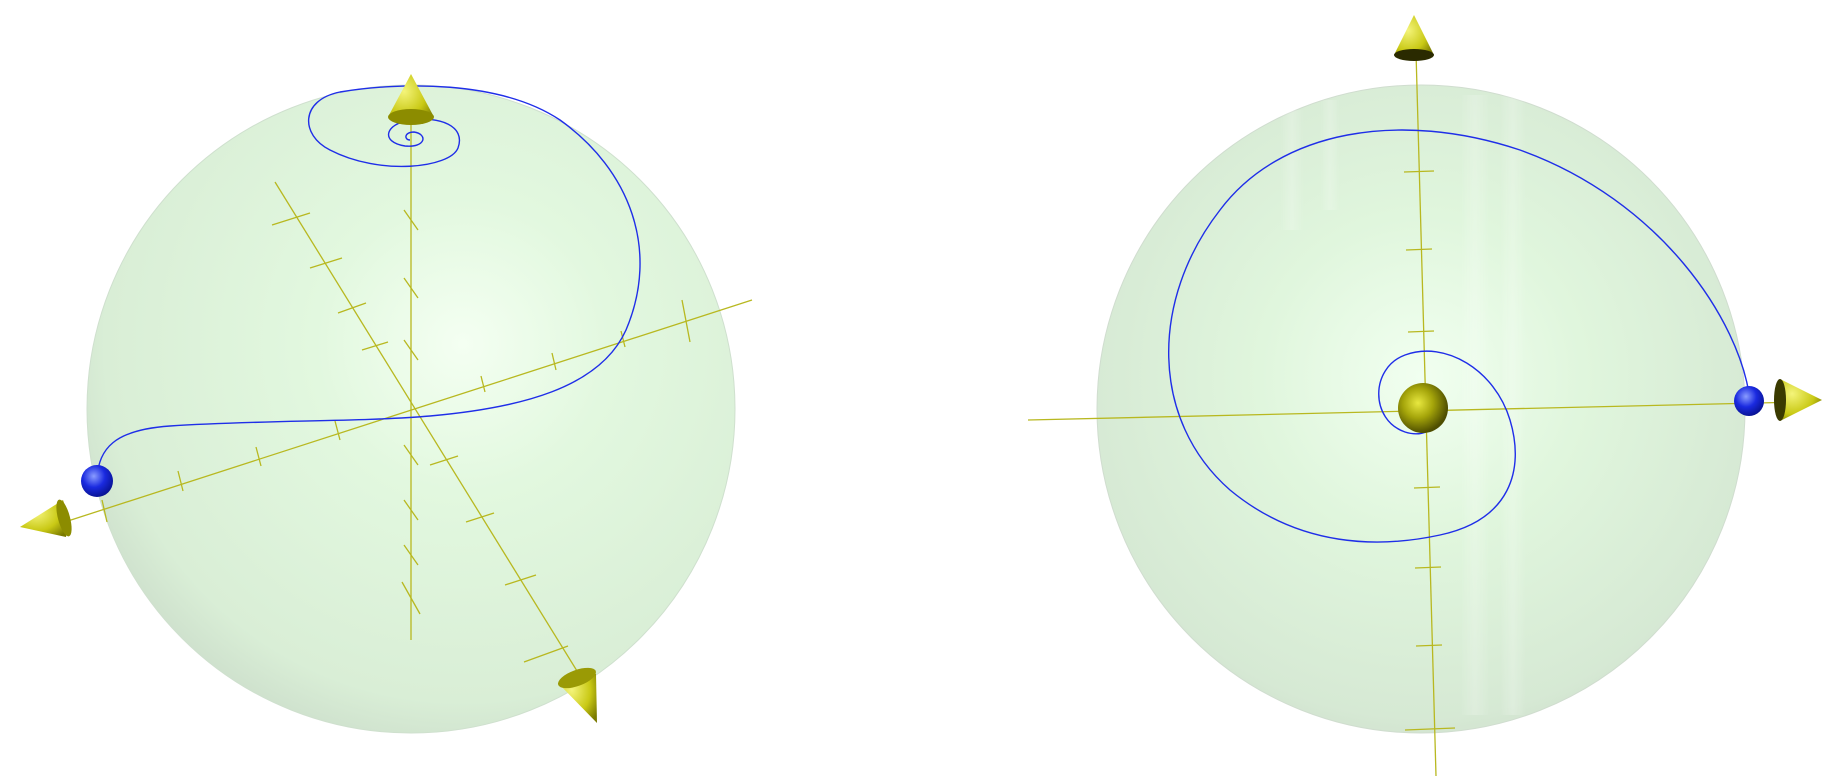  Describe the element at coordinates (396, 411) in the screenshot. I see `x-axis-ticks` at that location.